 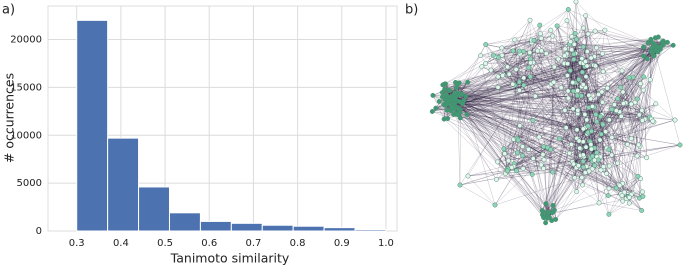 What do you see at coordinates (253, 243) in the screenshot?
I see `x-tick-label: 0.7` at bounding box center [253, 243].